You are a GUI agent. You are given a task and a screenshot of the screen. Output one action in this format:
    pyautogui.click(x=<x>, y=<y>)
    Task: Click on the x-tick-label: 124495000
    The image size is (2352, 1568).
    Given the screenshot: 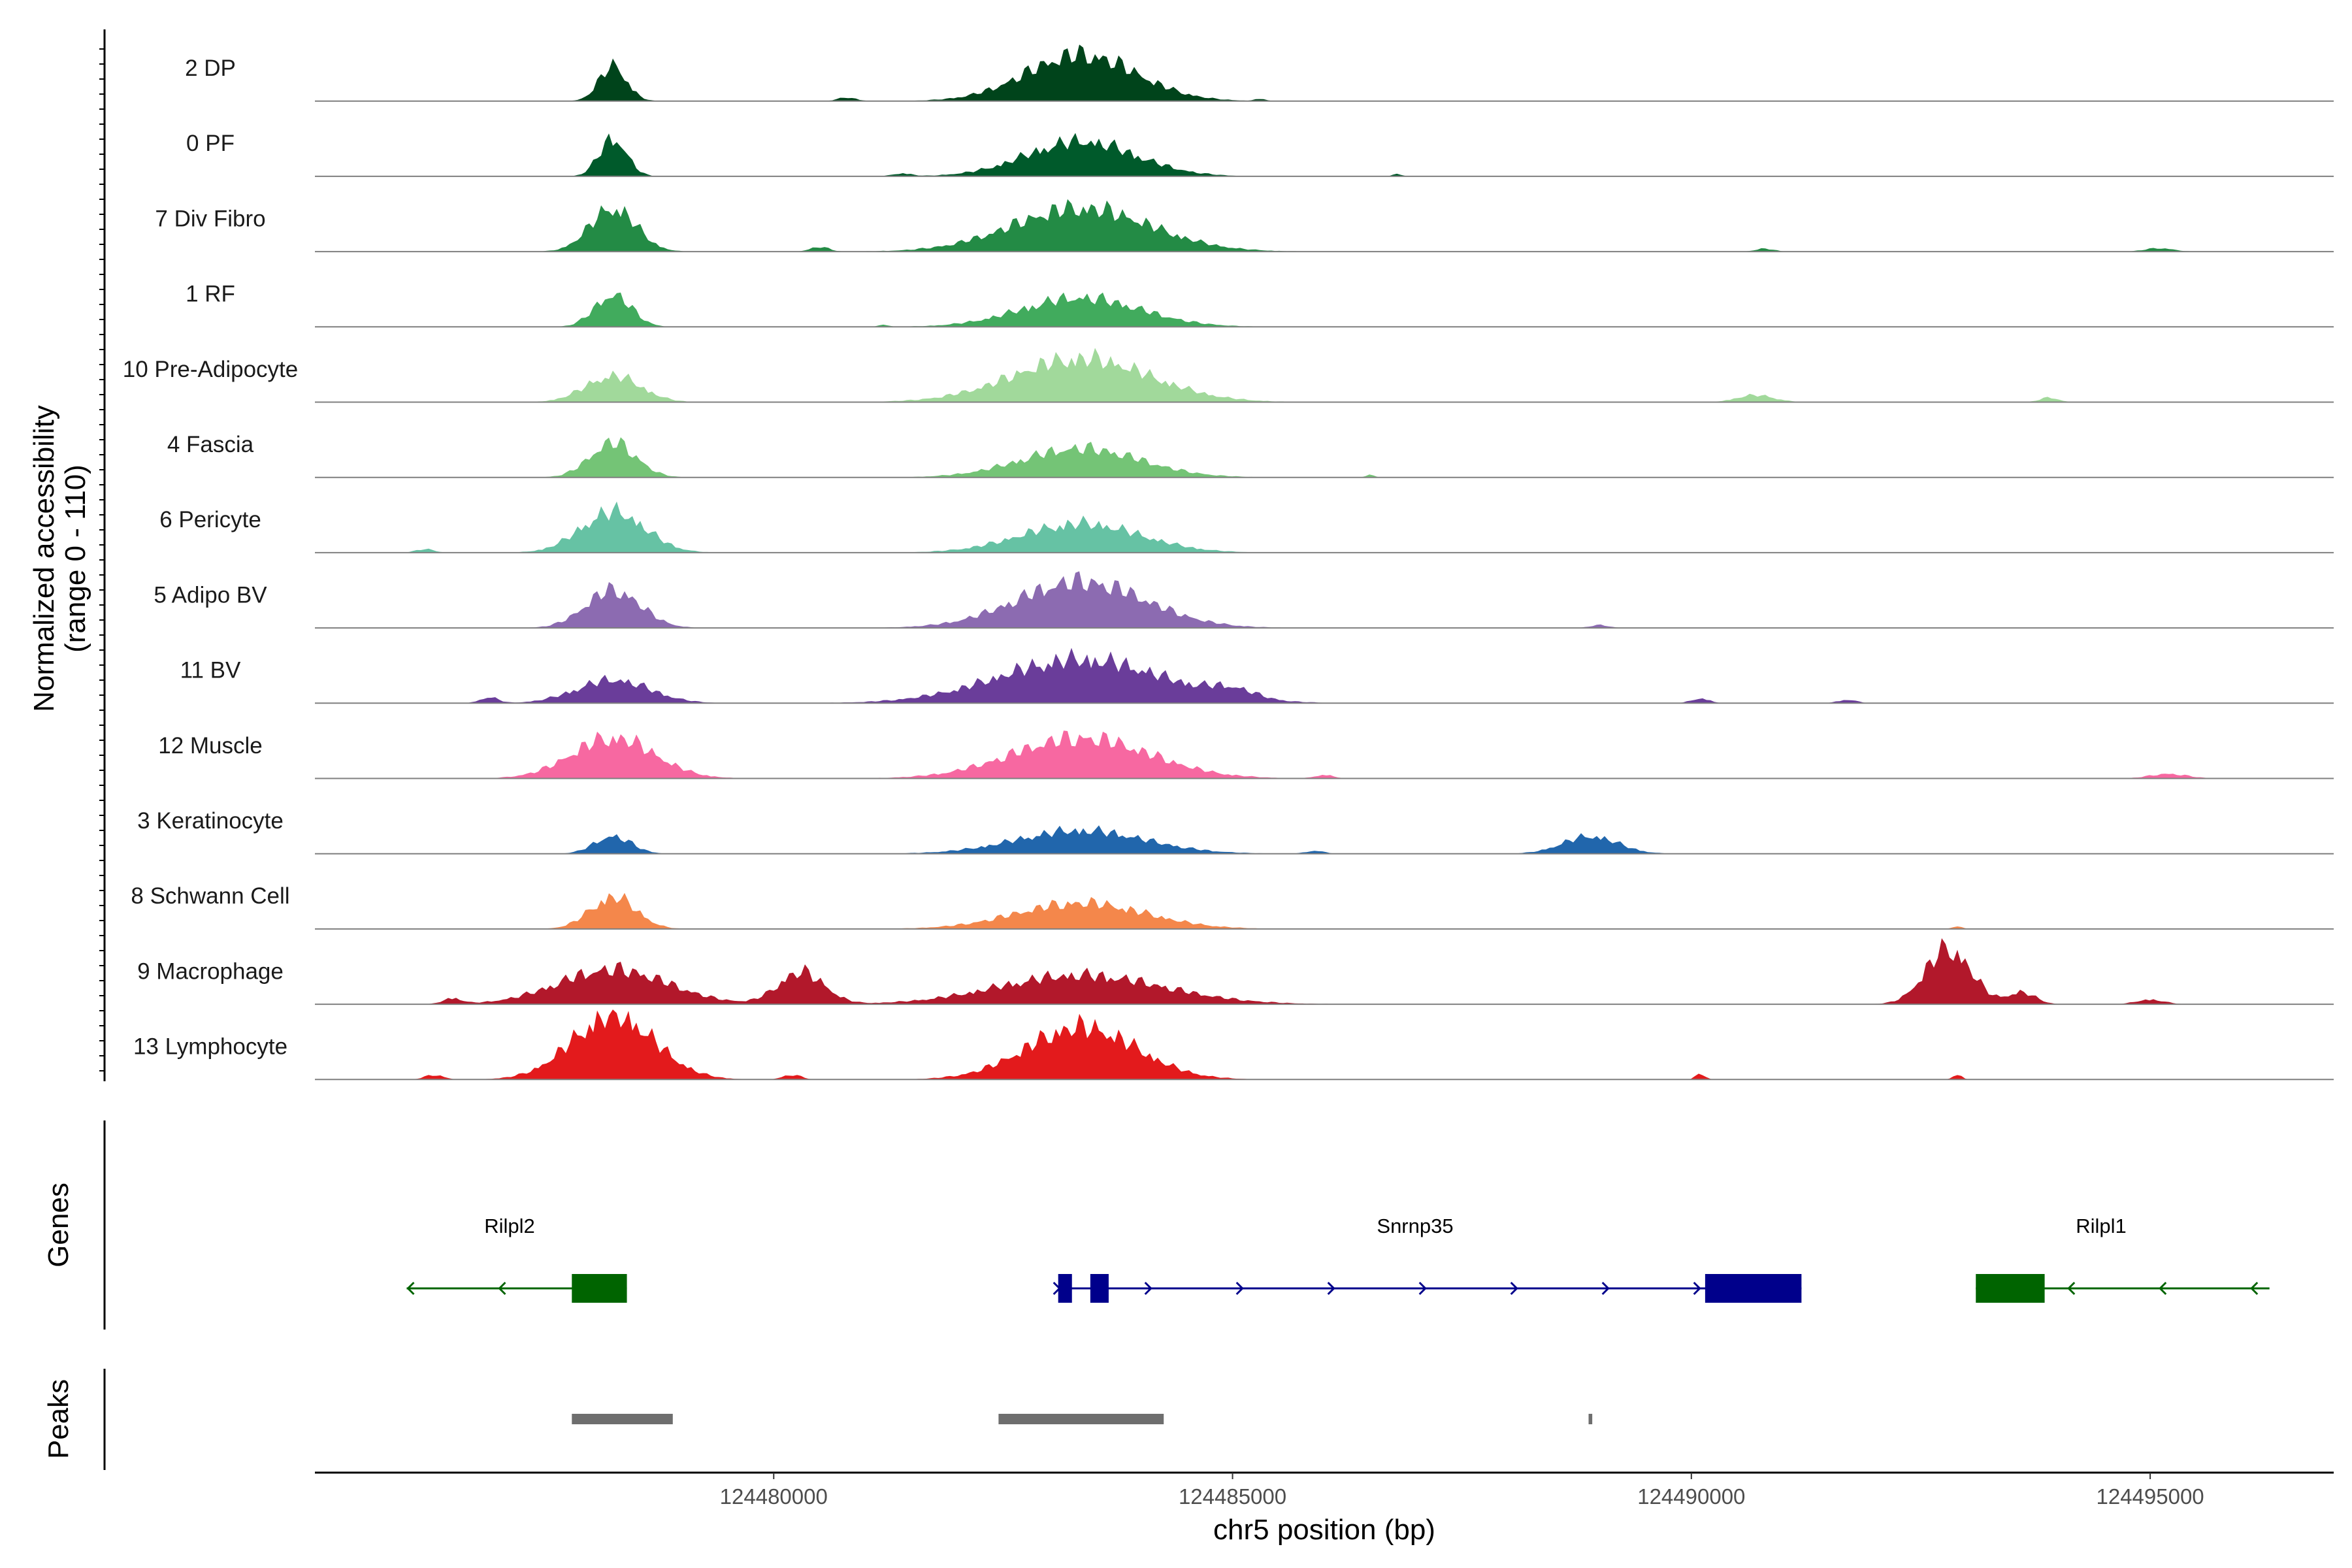 What is the action you would take?
    pyautogui.click(x=2150, y=1496)
    